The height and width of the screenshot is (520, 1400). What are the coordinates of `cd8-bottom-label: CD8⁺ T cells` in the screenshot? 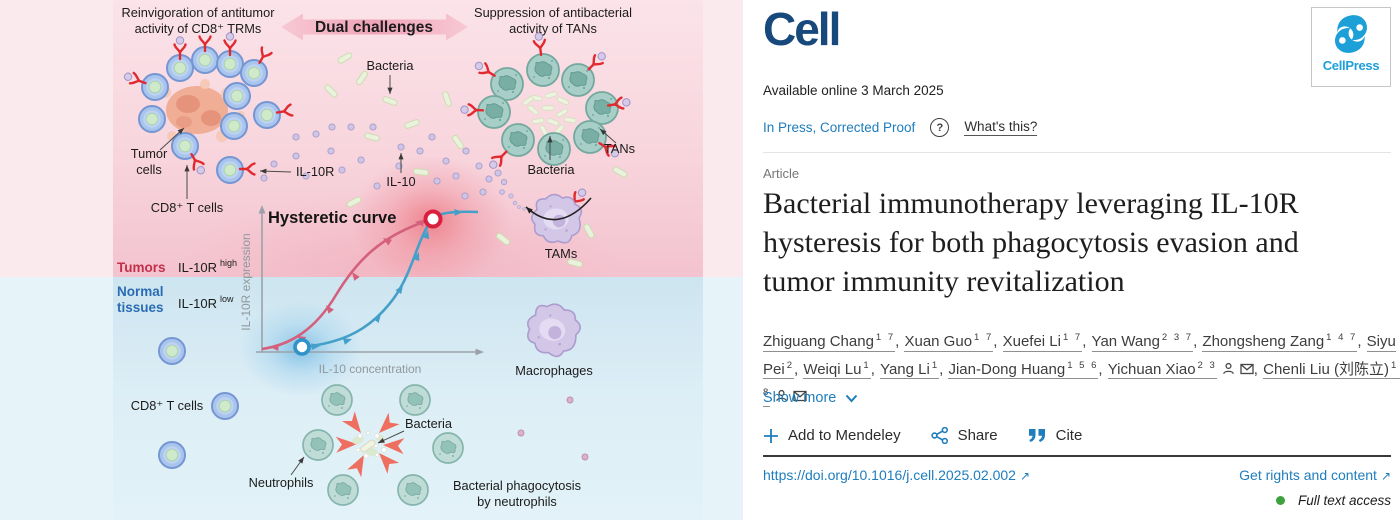 It's located at (167, 405).